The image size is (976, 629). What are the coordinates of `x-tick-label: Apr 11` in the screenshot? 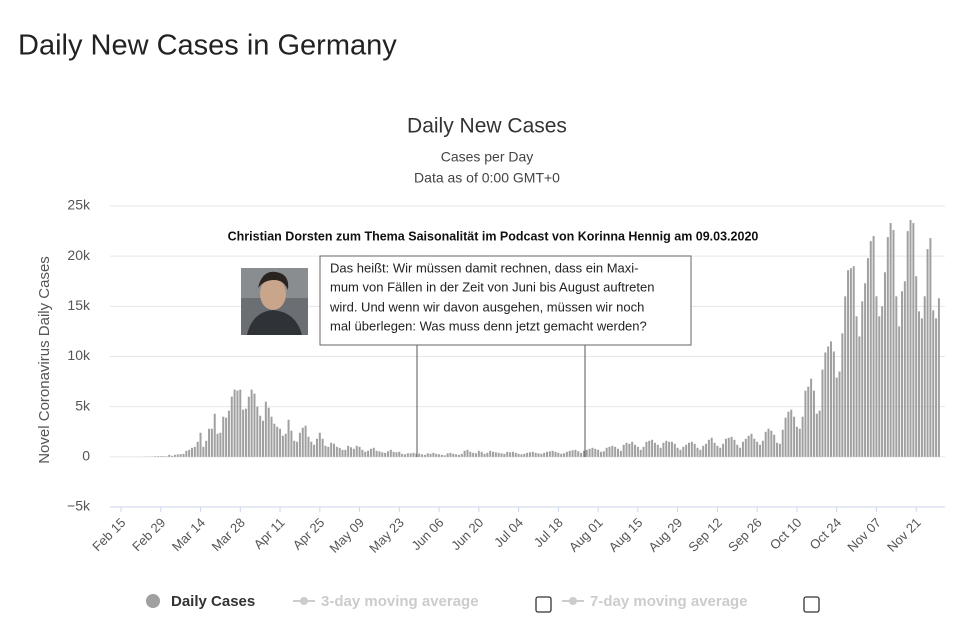 It's located at (269, 533).